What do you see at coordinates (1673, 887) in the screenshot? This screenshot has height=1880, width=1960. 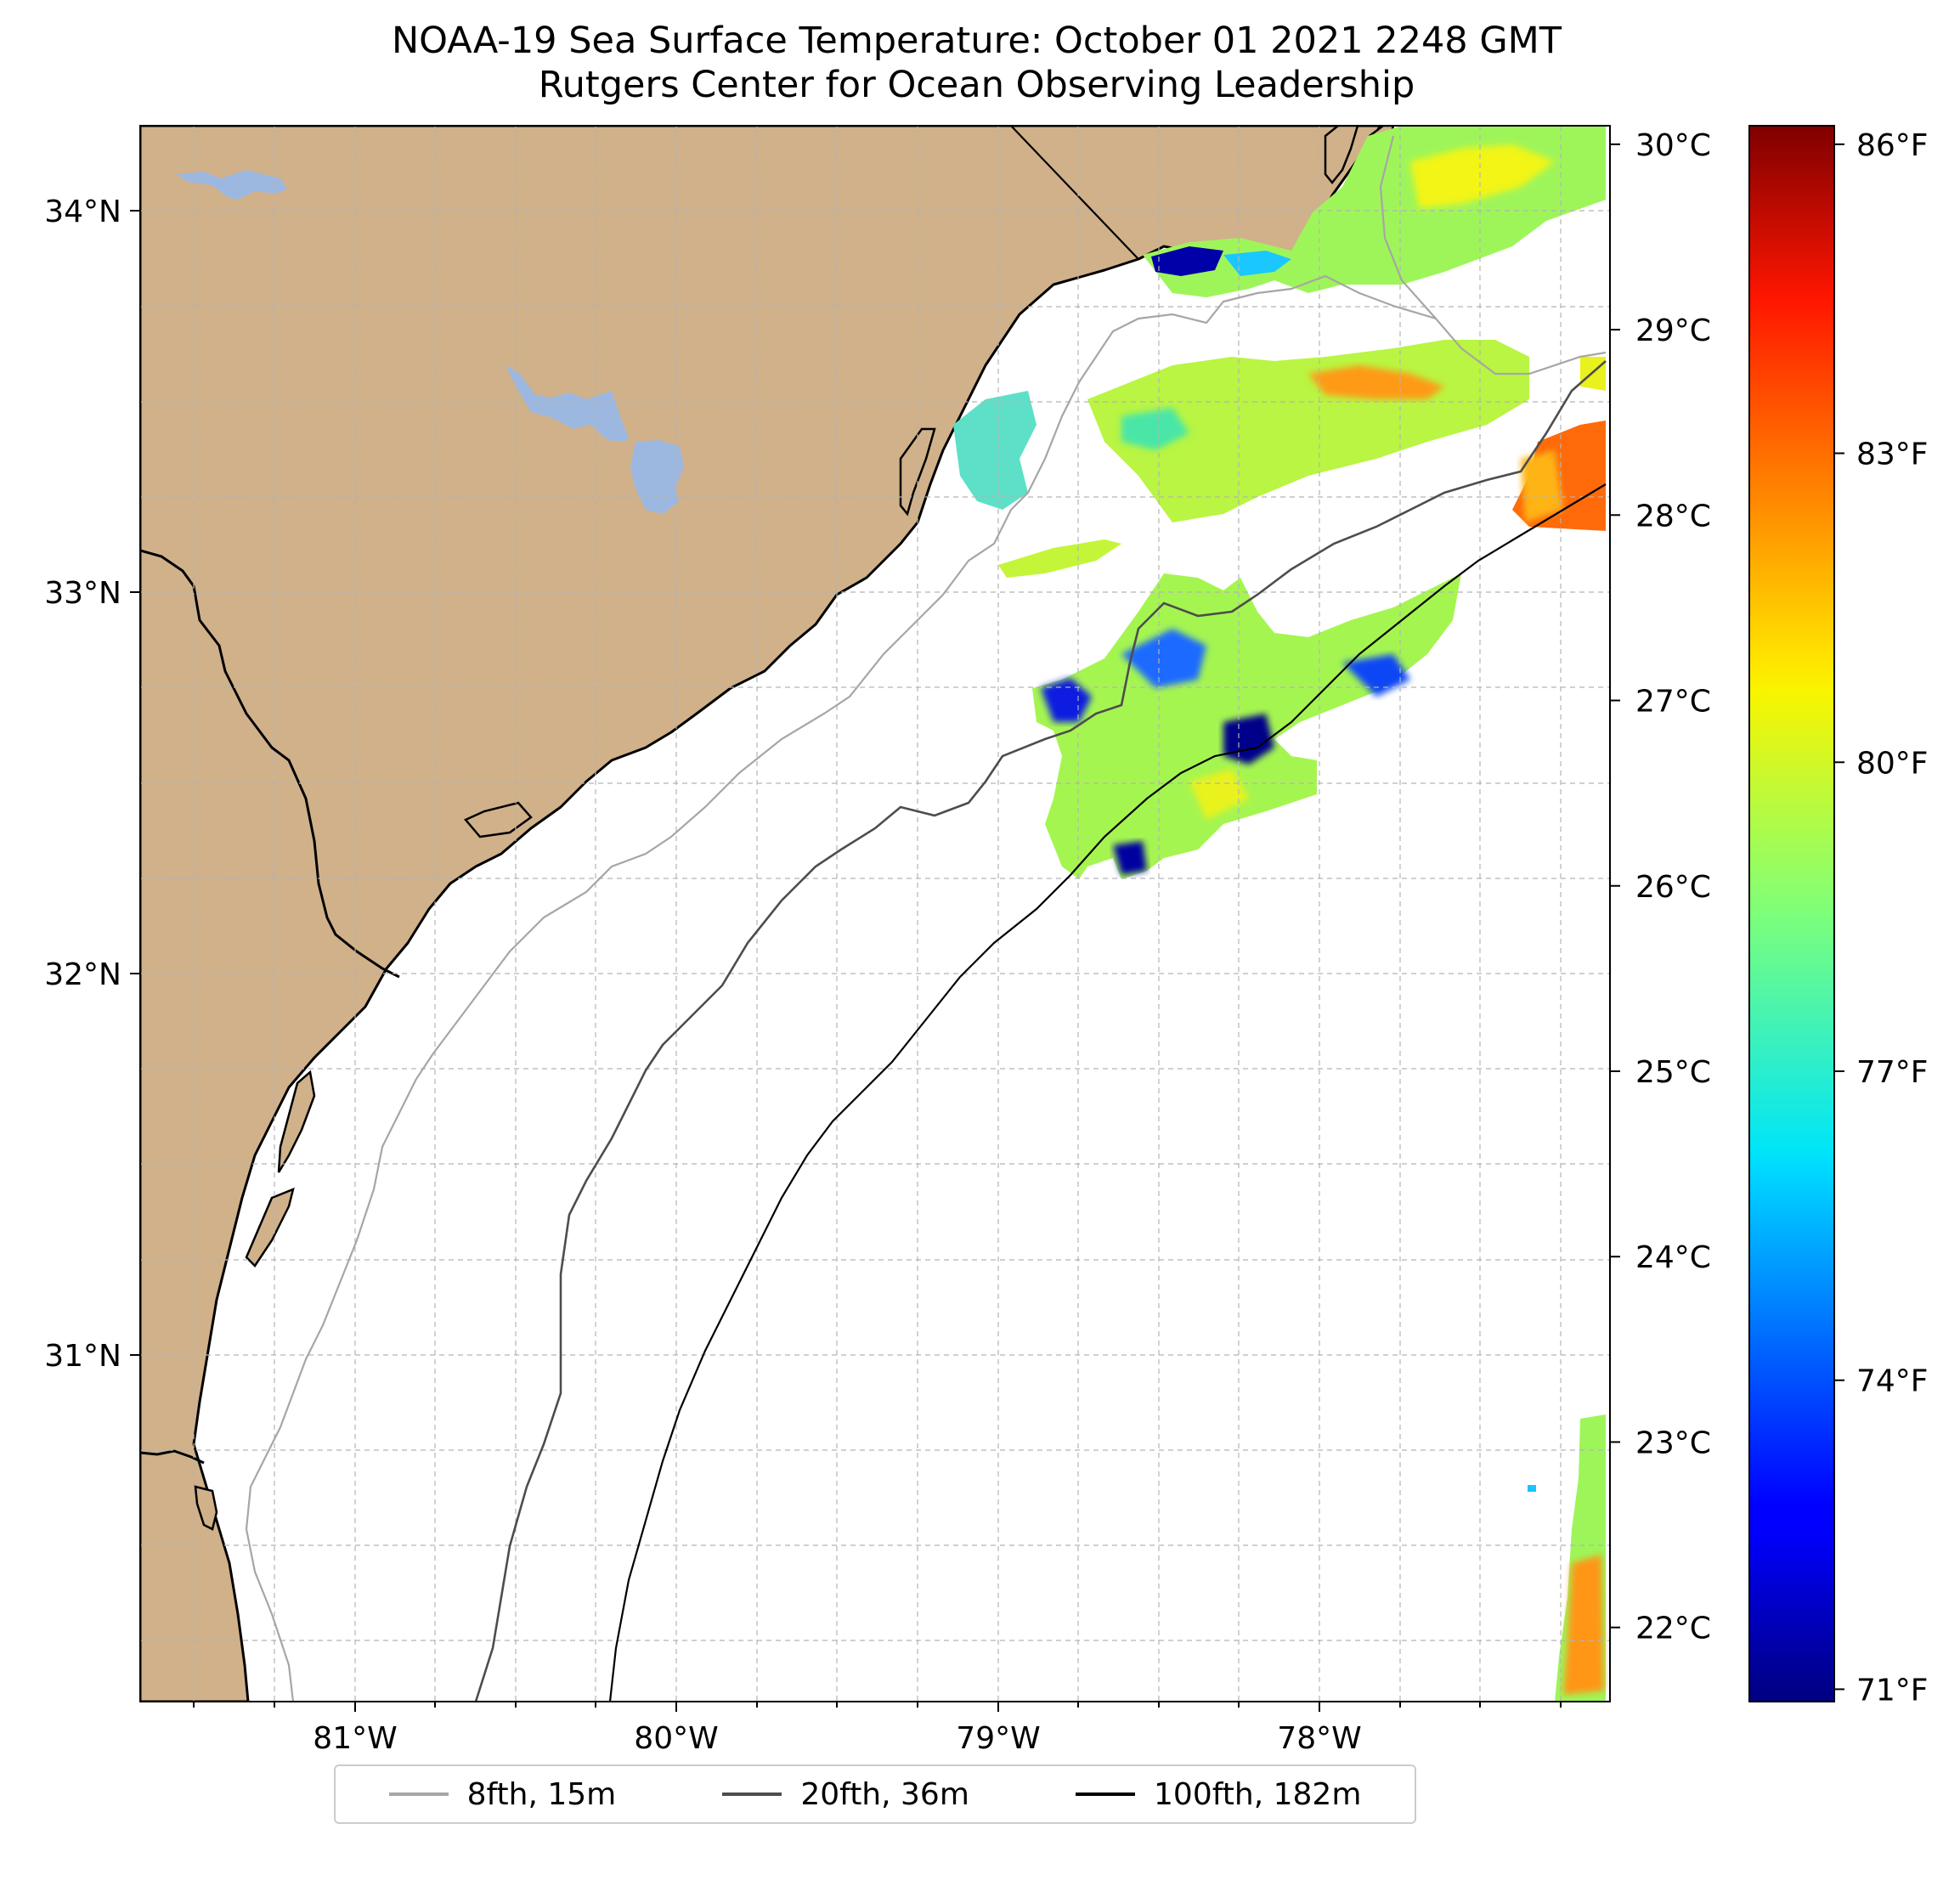 I see `celsius-tick-label: 26°C` at bounding box center [1673, 887].